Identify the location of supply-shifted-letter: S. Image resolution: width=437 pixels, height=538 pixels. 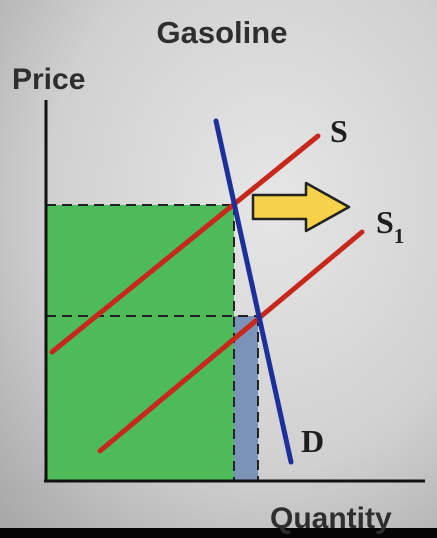
(385, 222).